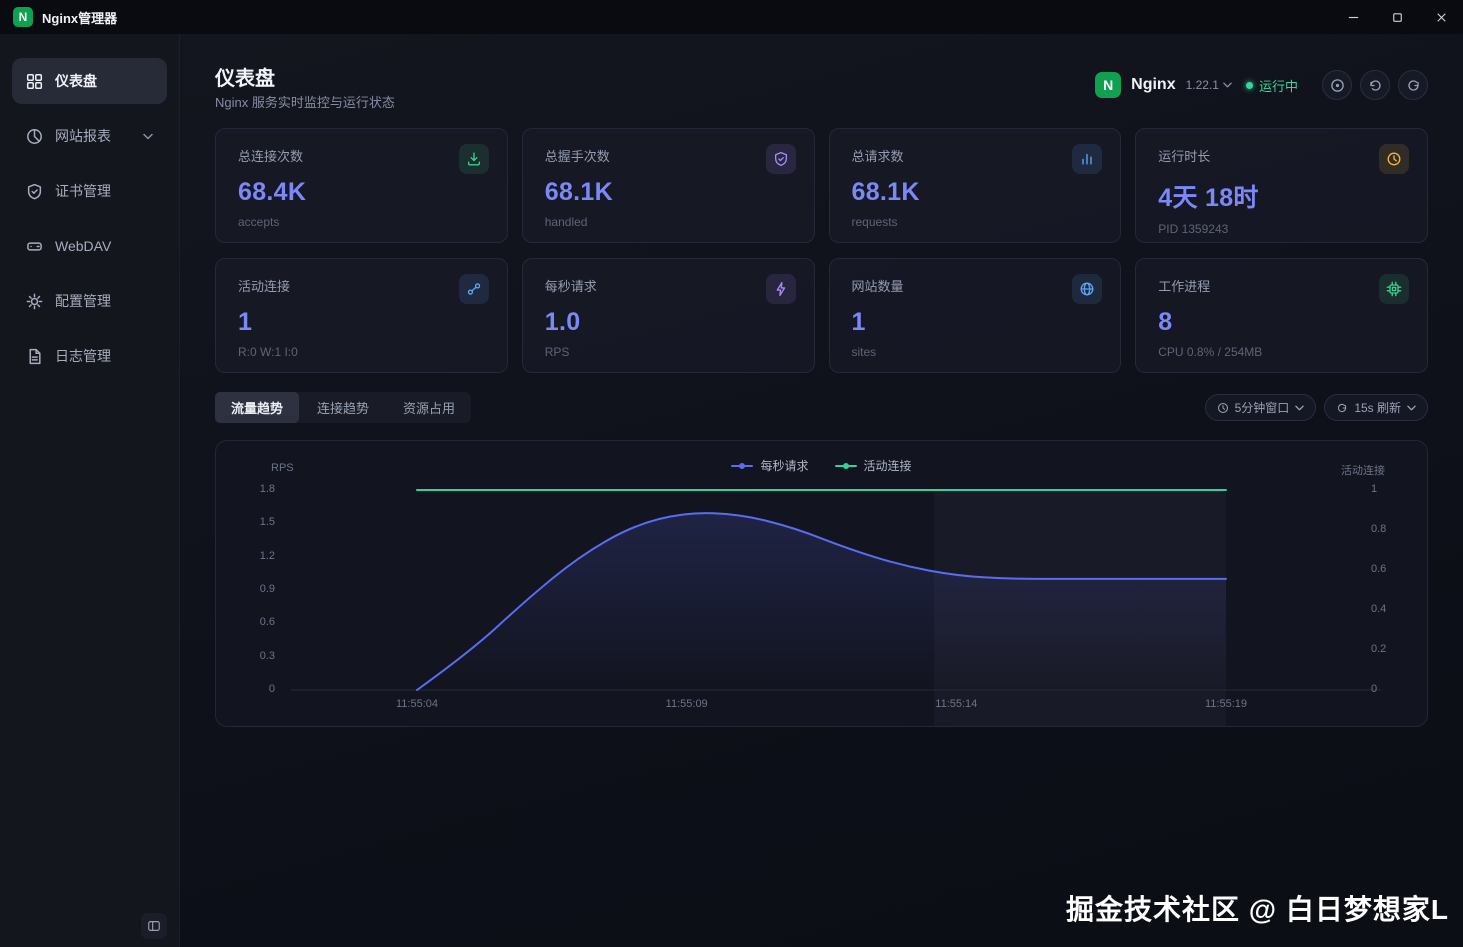  I want to click on maximize-button, so click(1397, 17).